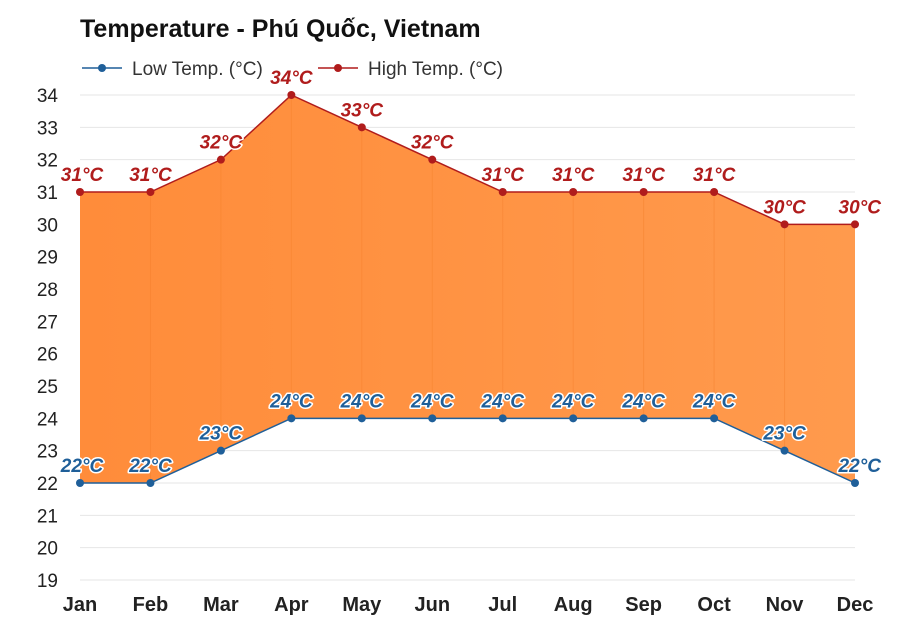 The height and width of the screenshot is (630, 900). Describe the element at coordinates (362, 110) in the screenshot. I see `high-temp-data-label: 33°C` at that location.